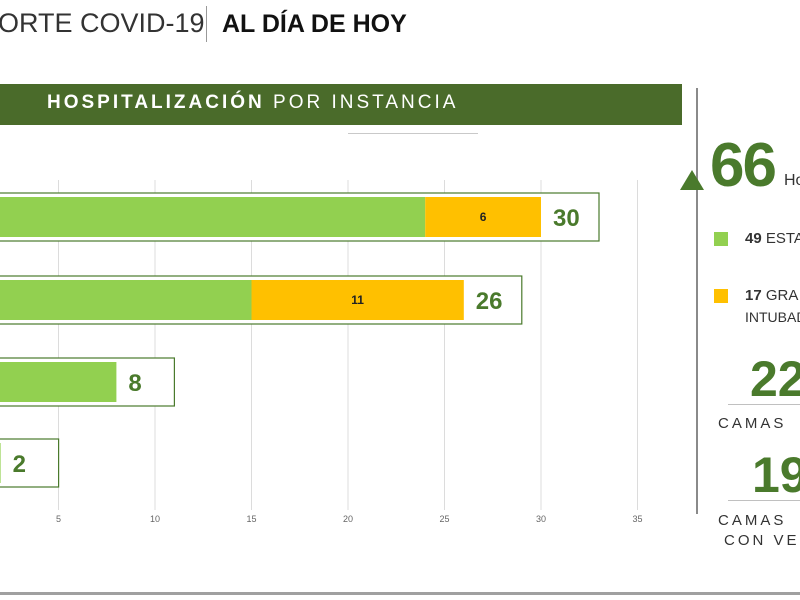 This screenshot has height=600, width=800. Describe the element at coordinates (780, 295) in the screenshot. I see `legend-severe-label: GRA` at that location.